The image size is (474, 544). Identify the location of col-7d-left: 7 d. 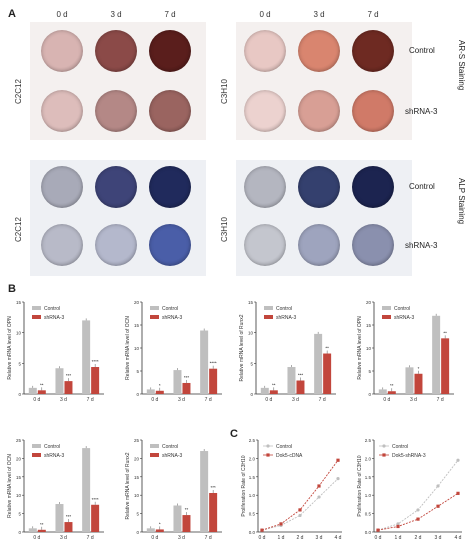
(170, 14).